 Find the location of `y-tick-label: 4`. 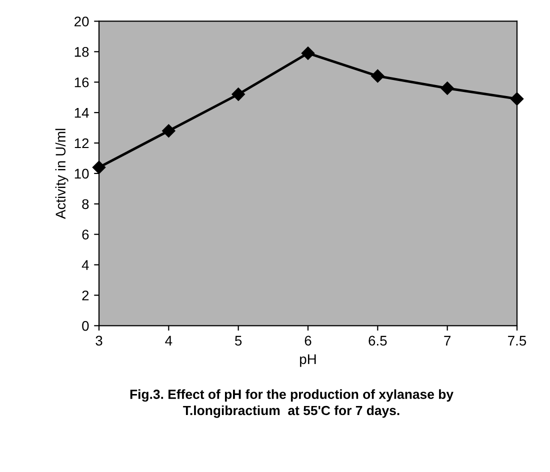

y-tick-label: 4 is located at coordinates (85, 265).